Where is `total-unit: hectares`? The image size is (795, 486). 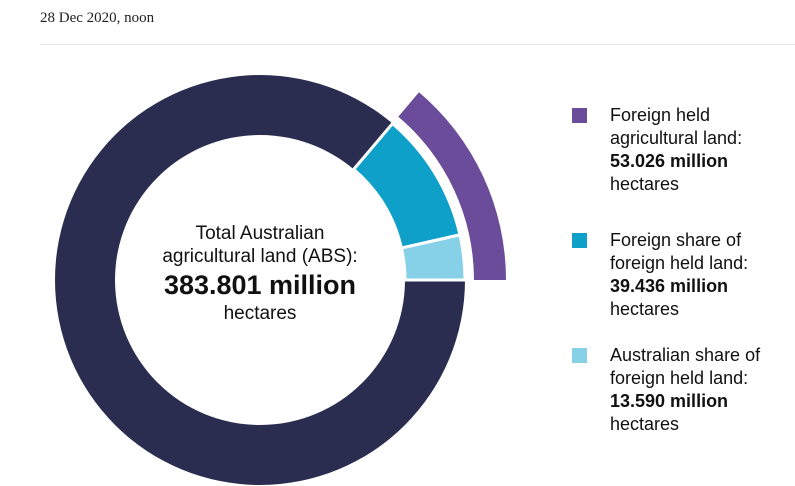 total-unit: hectares is located at coordinates (260, 313).